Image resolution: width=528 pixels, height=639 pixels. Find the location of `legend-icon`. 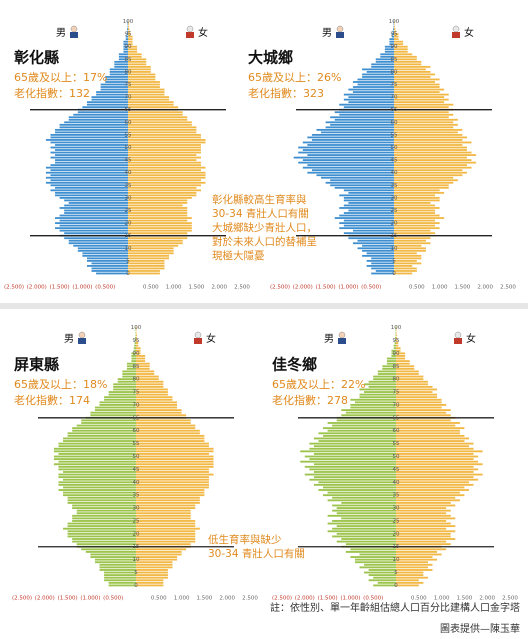

legend-icon is located at coordinates (82, 335).